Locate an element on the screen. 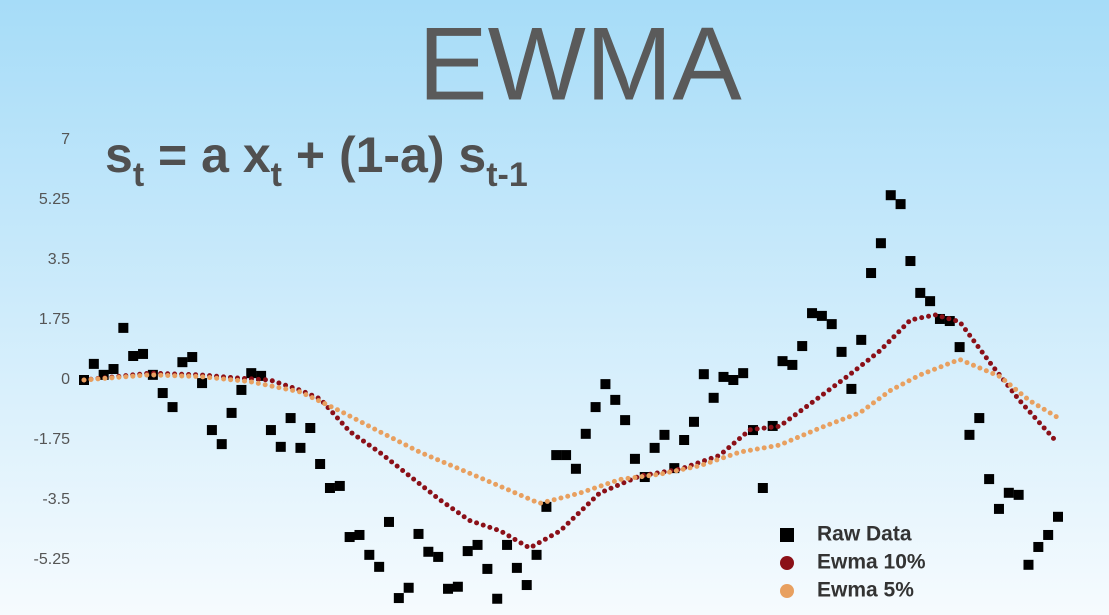 The width and height of the screenshot is (1109, 615). formula-part: = a x is located at coordinates (207, 155).